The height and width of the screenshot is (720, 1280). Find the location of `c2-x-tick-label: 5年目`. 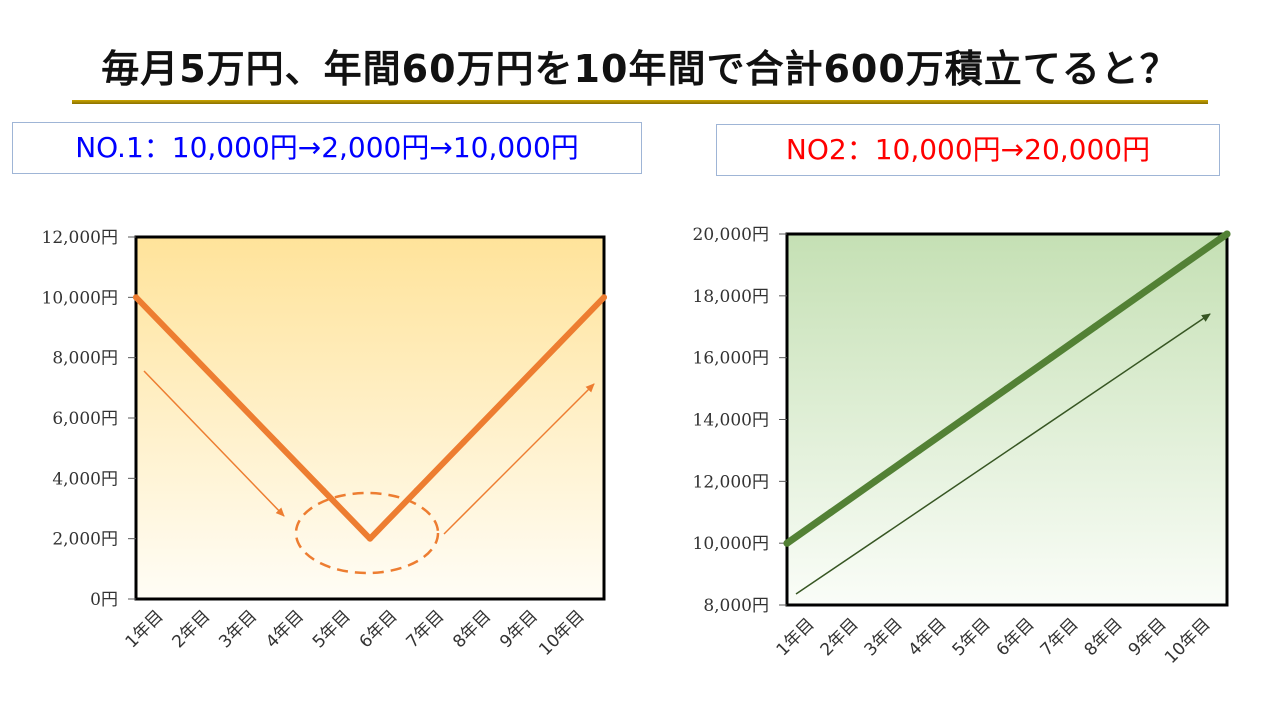

c2-x-tick-label: 5年目 is located at coordinates (972, 637).